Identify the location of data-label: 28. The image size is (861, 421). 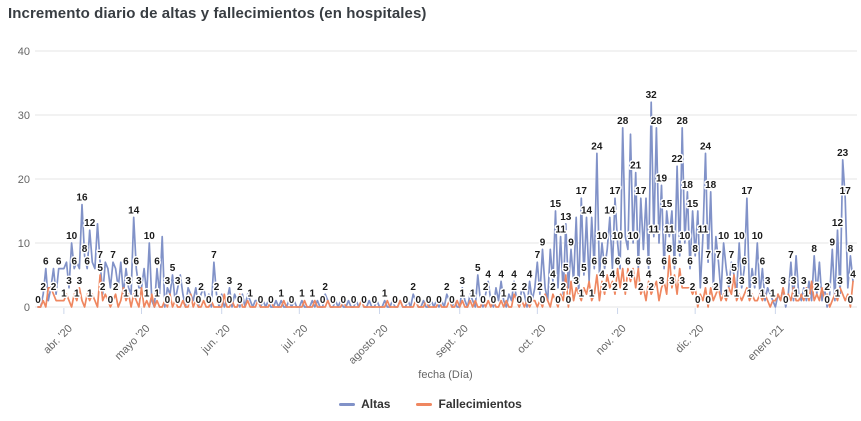
(683, 121).